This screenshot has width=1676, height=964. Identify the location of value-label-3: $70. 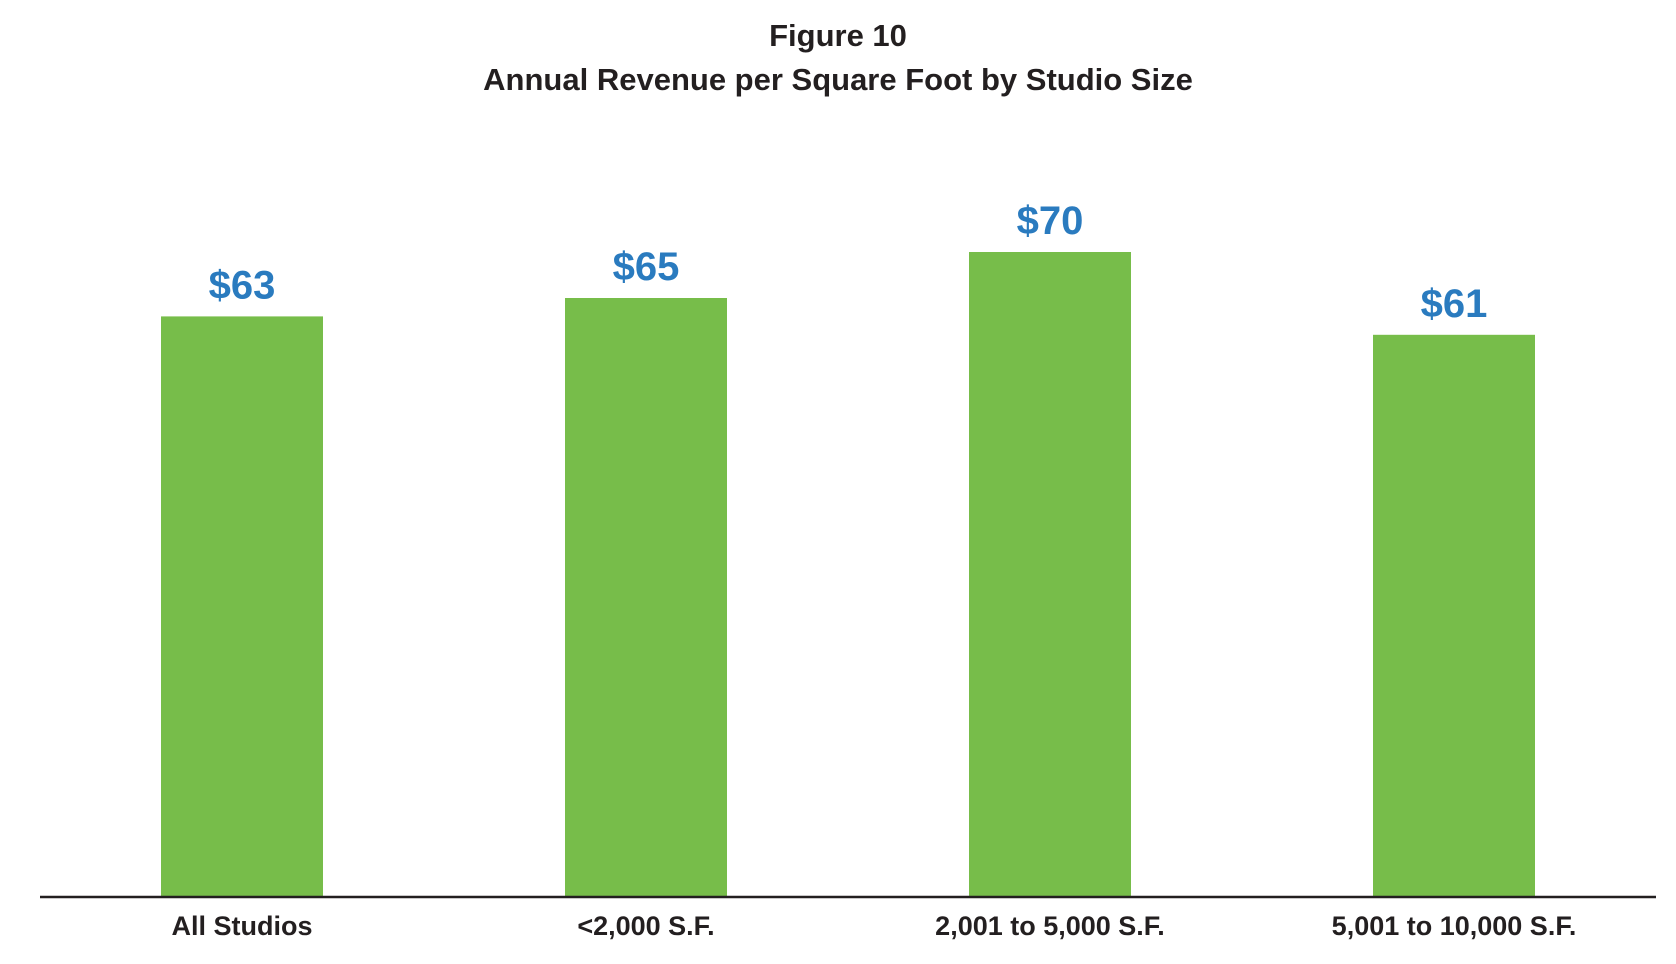
(1050, 221).